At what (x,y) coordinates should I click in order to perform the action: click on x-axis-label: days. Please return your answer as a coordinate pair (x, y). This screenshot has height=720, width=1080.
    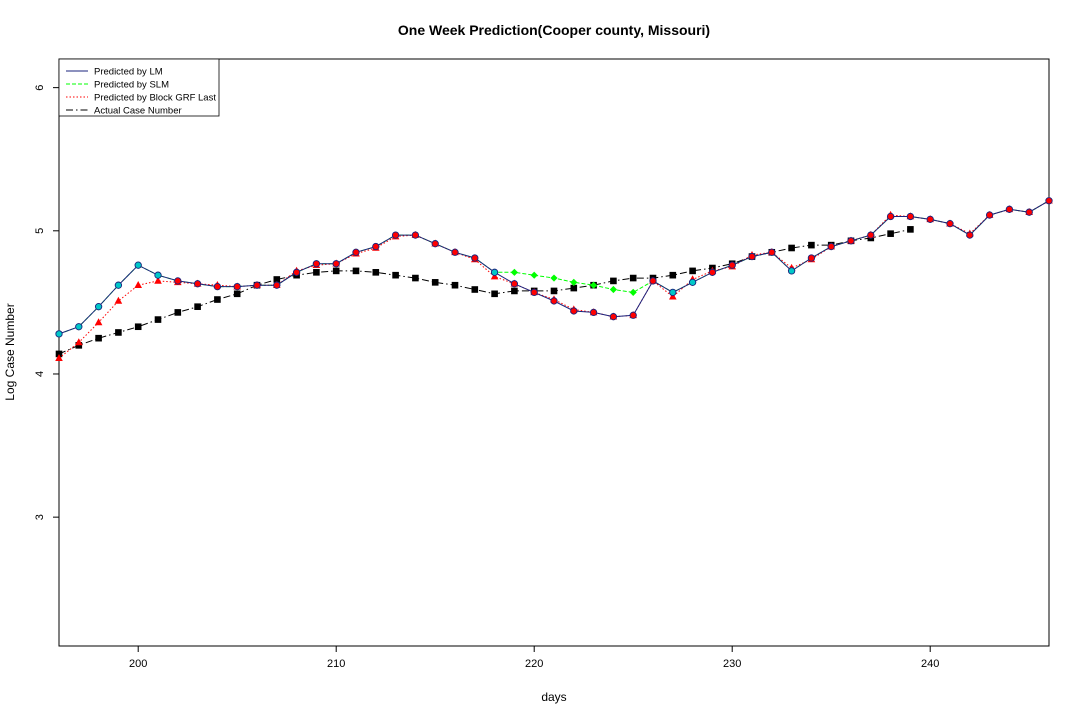
    Looking at the image, I should click on (553, 697).